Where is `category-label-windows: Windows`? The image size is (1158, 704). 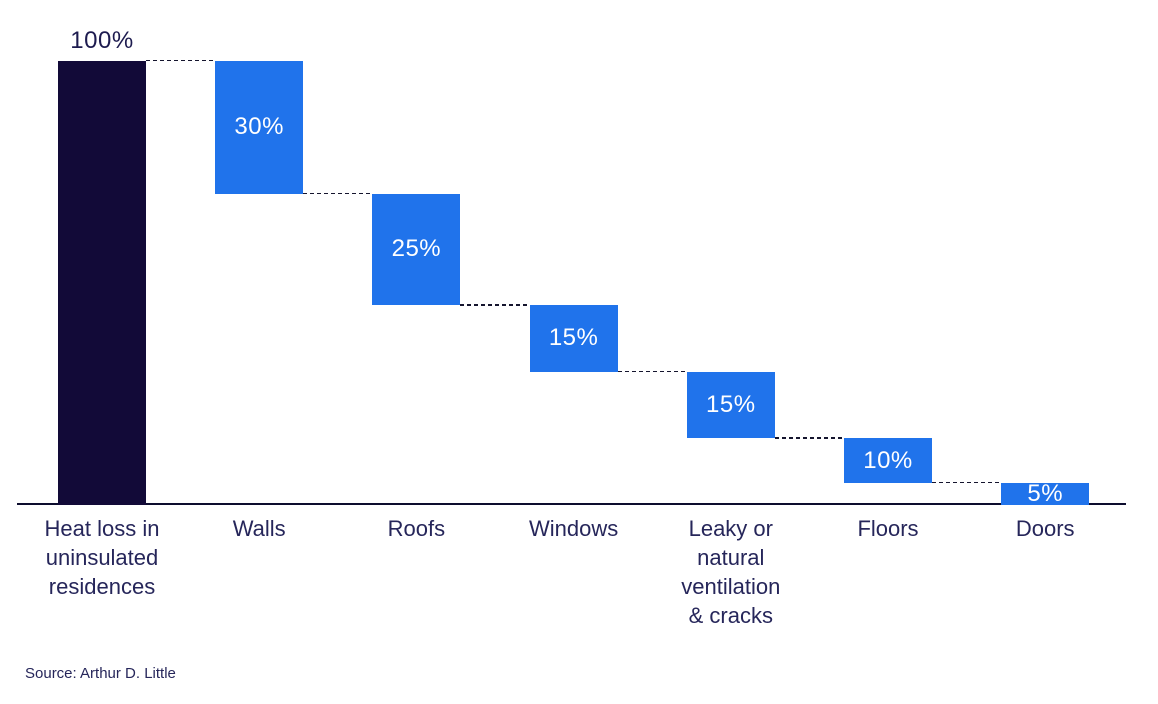 category-label-windows: Windows is located at coordinates (573, 528).